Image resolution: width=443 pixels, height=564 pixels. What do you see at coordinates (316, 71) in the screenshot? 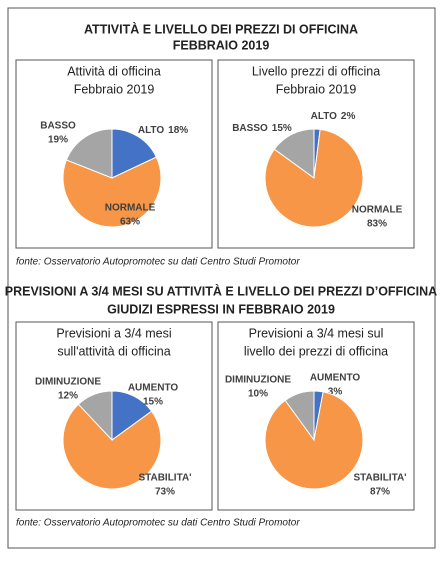
I see `chart-title: Livello prezzi di officina` at bounding box center [316, 71].